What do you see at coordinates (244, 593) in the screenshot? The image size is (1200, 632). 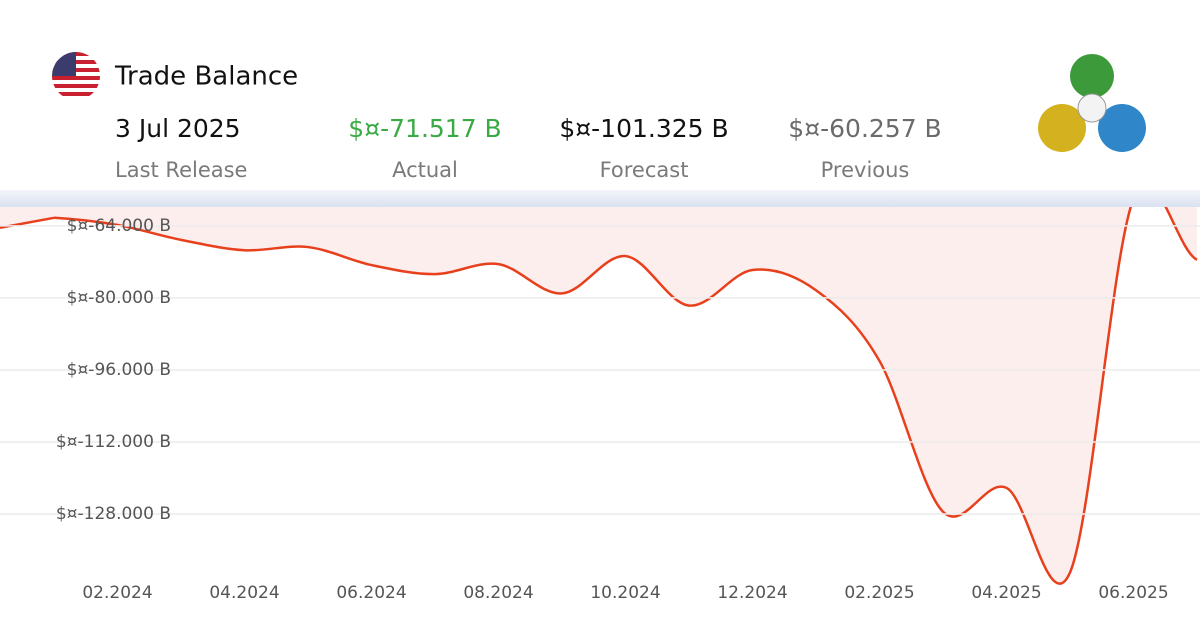 I see `x-tick-label: 04.2024` at bounding box center [244, 593].